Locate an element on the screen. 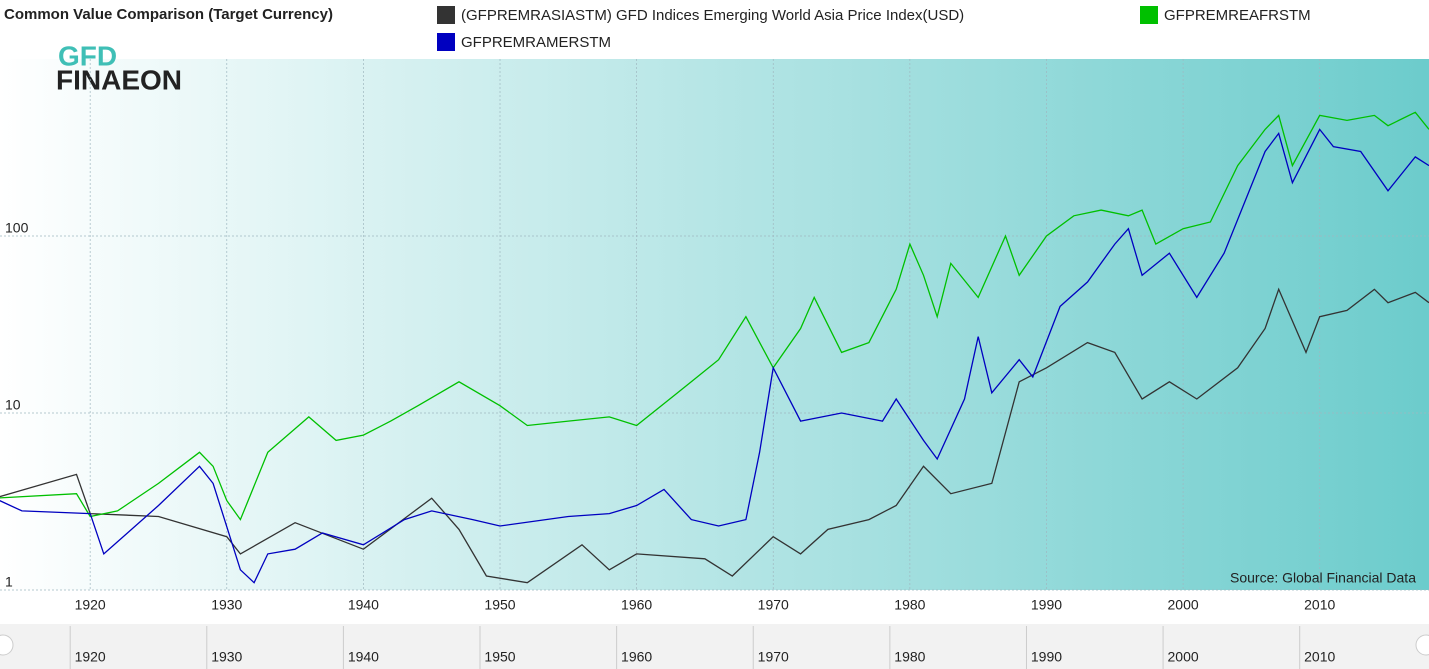 Image resolution: width=1429 pixels, height=669 pixels. x-tick-label: 2010 is located at coordinates (1319, 605).